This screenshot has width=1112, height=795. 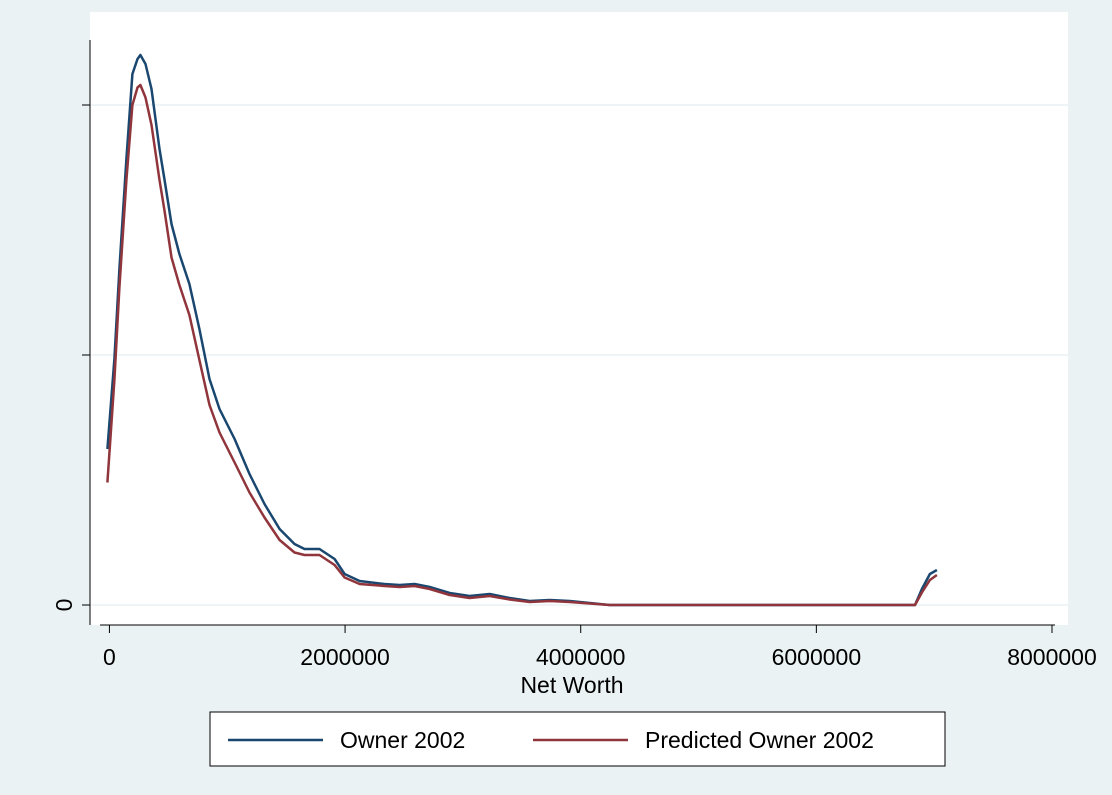 What do you see at coordinates (817, 657) in the screenshot?
I see `x-tick-label: 6000000` at bounding box center [817, 657].